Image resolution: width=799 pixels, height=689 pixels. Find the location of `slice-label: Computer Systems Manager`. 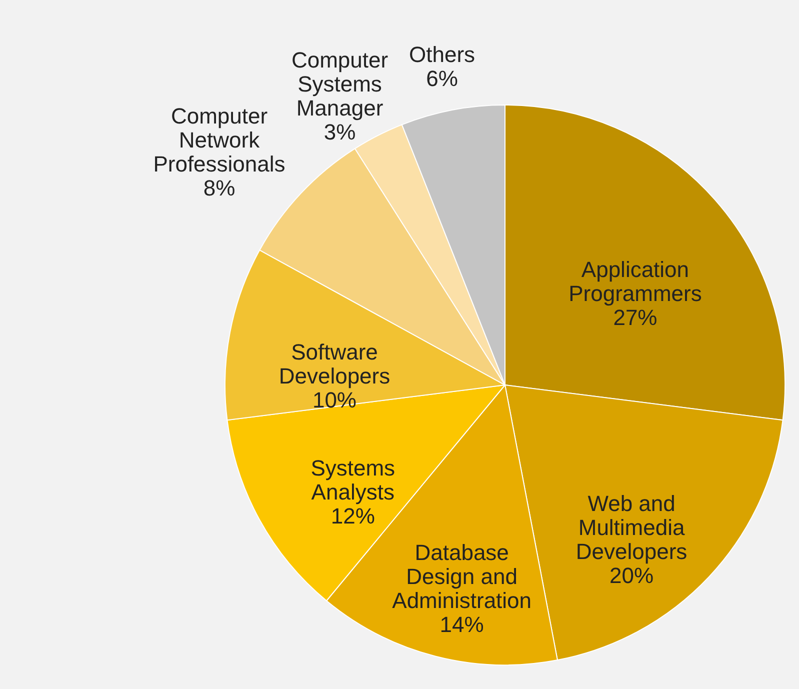

slice-label: Computer Systems Manager is located at coordinates (339, 84).